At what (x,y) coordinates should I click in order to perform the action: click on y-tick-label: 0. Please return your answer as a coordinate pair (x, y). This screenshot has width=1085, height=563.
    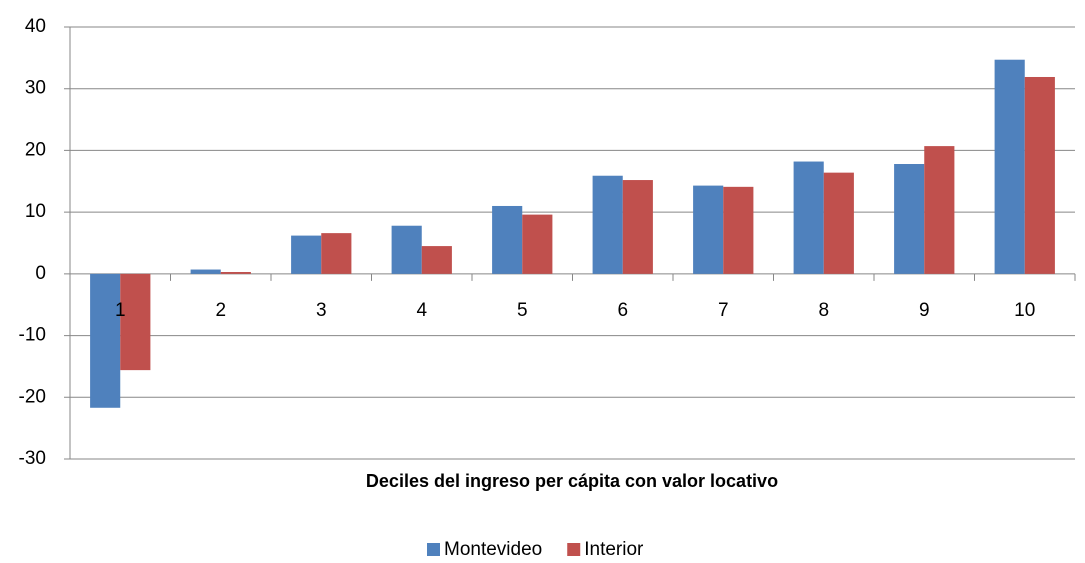
    Looking at the image, I should click on (40, 273).